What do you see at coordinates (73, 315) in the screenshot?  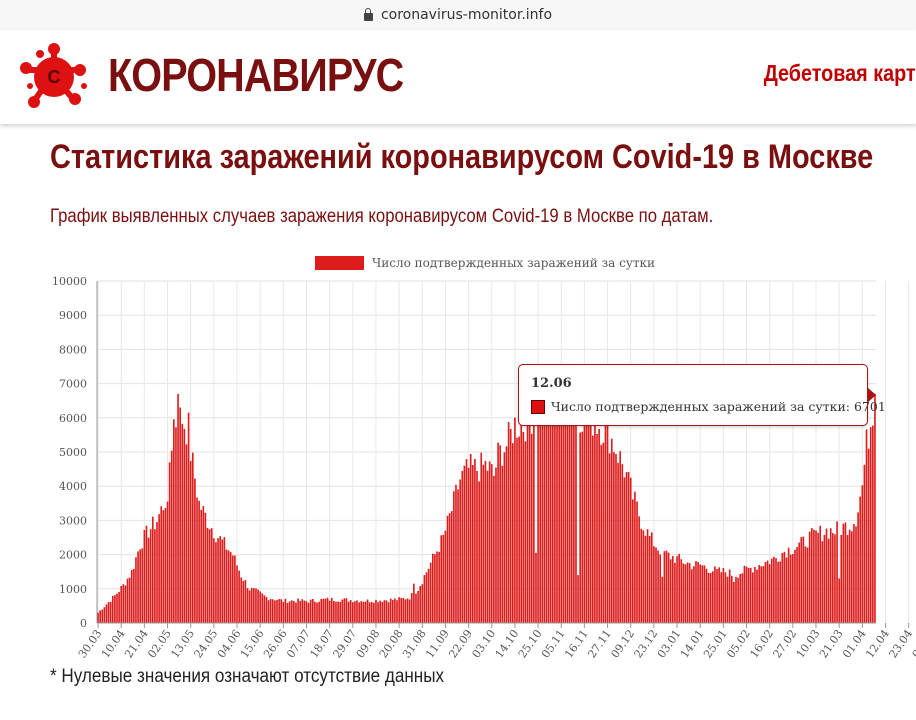 I see `y-tick-label: 9000` at bounding box center [73, 315].